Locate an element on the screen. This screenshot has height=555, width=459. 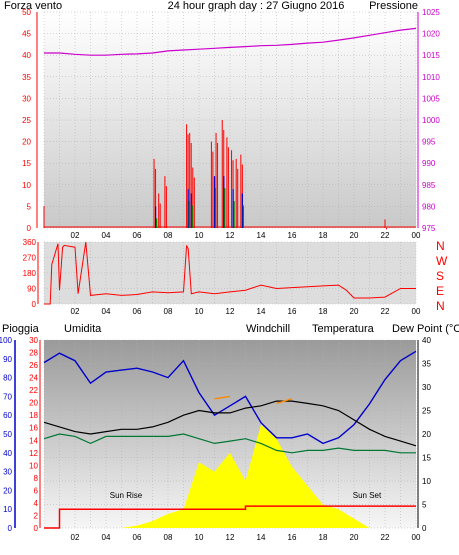
rain-tick-label: 14 is located at coordinates (33, 440).